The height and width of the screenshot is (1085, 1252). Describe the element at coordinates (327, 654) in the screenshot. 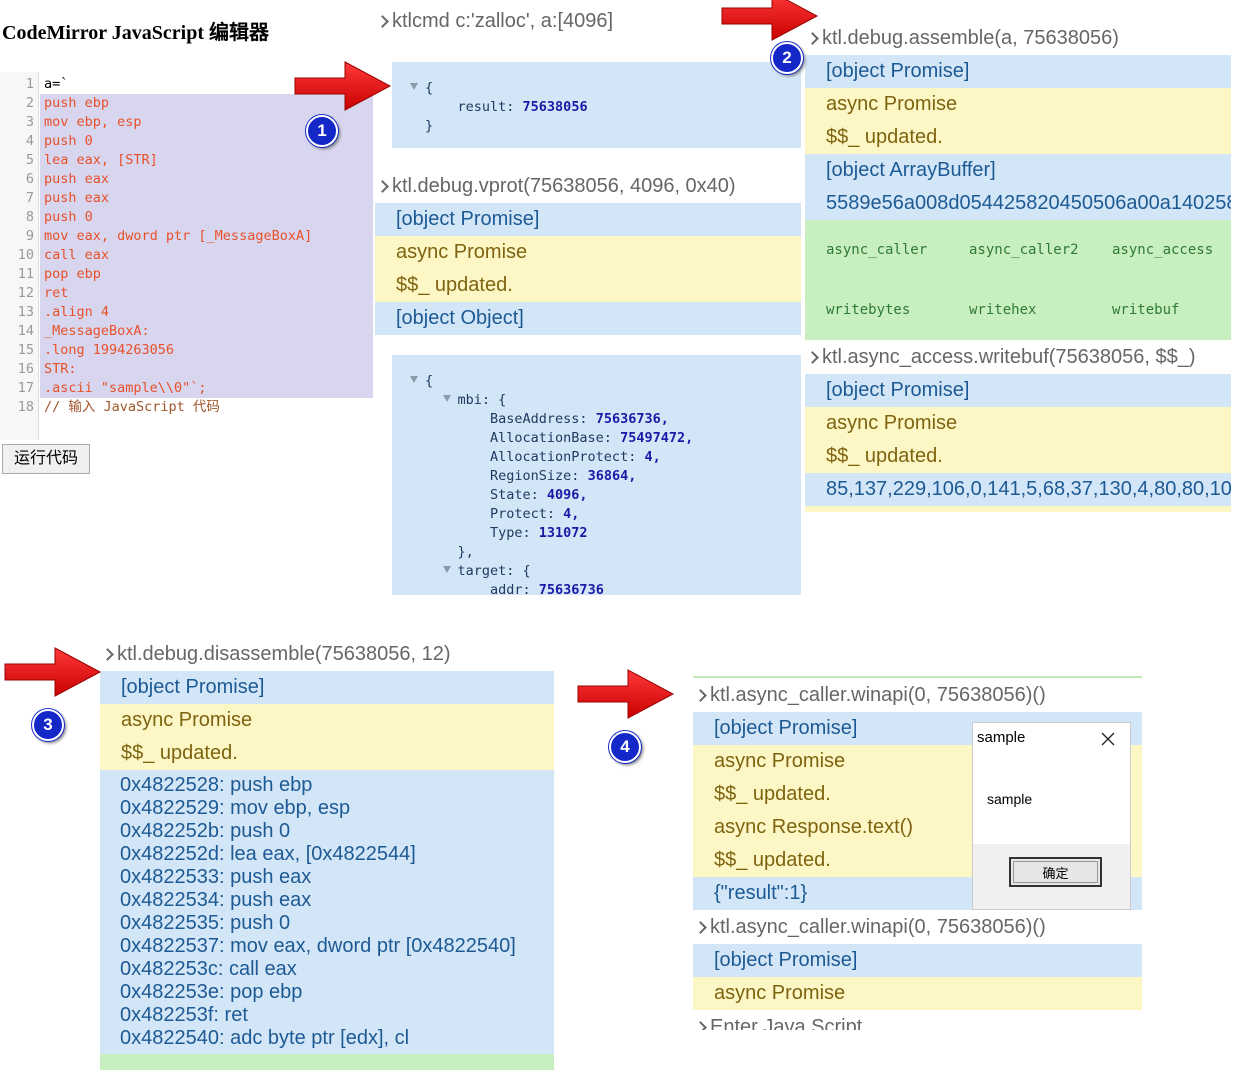

I see `command: ktl.debug.disassemble(75638056, 12)` at that location.